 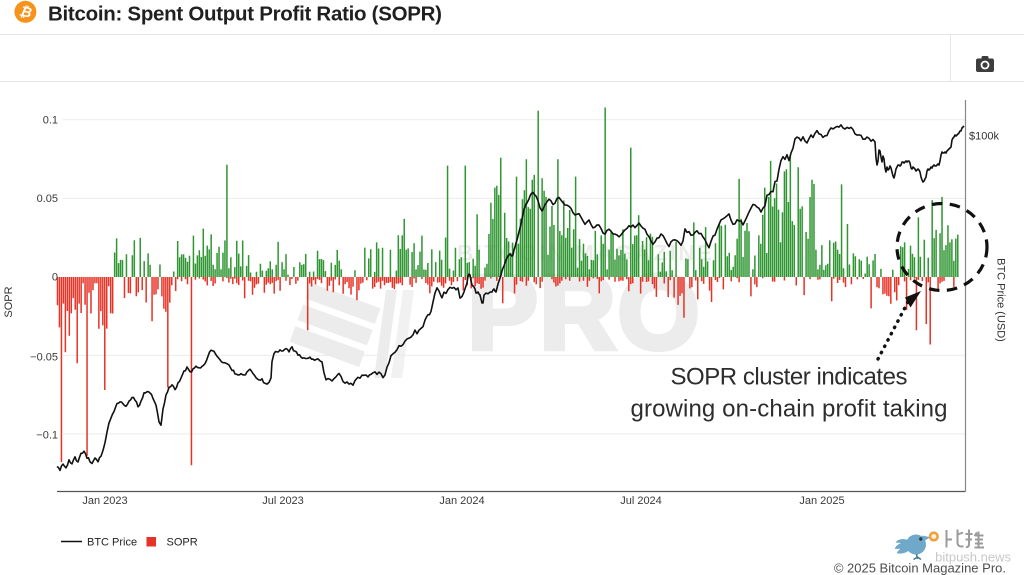 What do you see at coordinates (283, 501) in the screenshot?
I see `svg-text: Jul 2023` at bounding box center [283, 501].